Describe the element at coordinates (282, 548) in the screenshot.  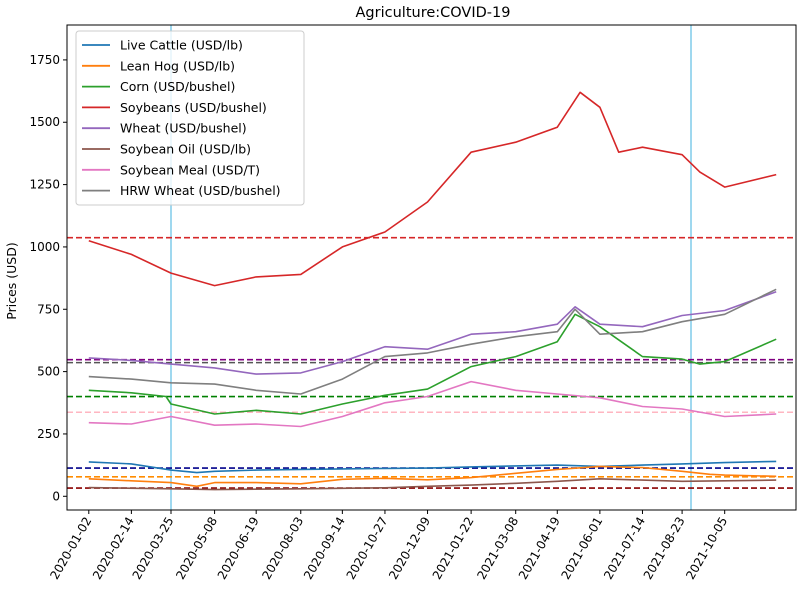
I see `x-tick-label: 2020-08-03` at that location.